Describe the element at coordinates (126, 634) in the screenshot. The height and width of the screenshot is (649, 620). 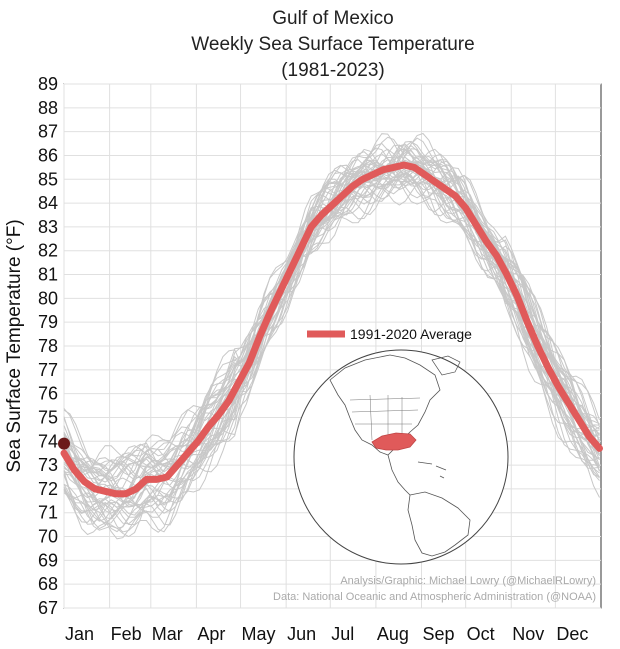
I see `x-tick-label: Feb` at that location.